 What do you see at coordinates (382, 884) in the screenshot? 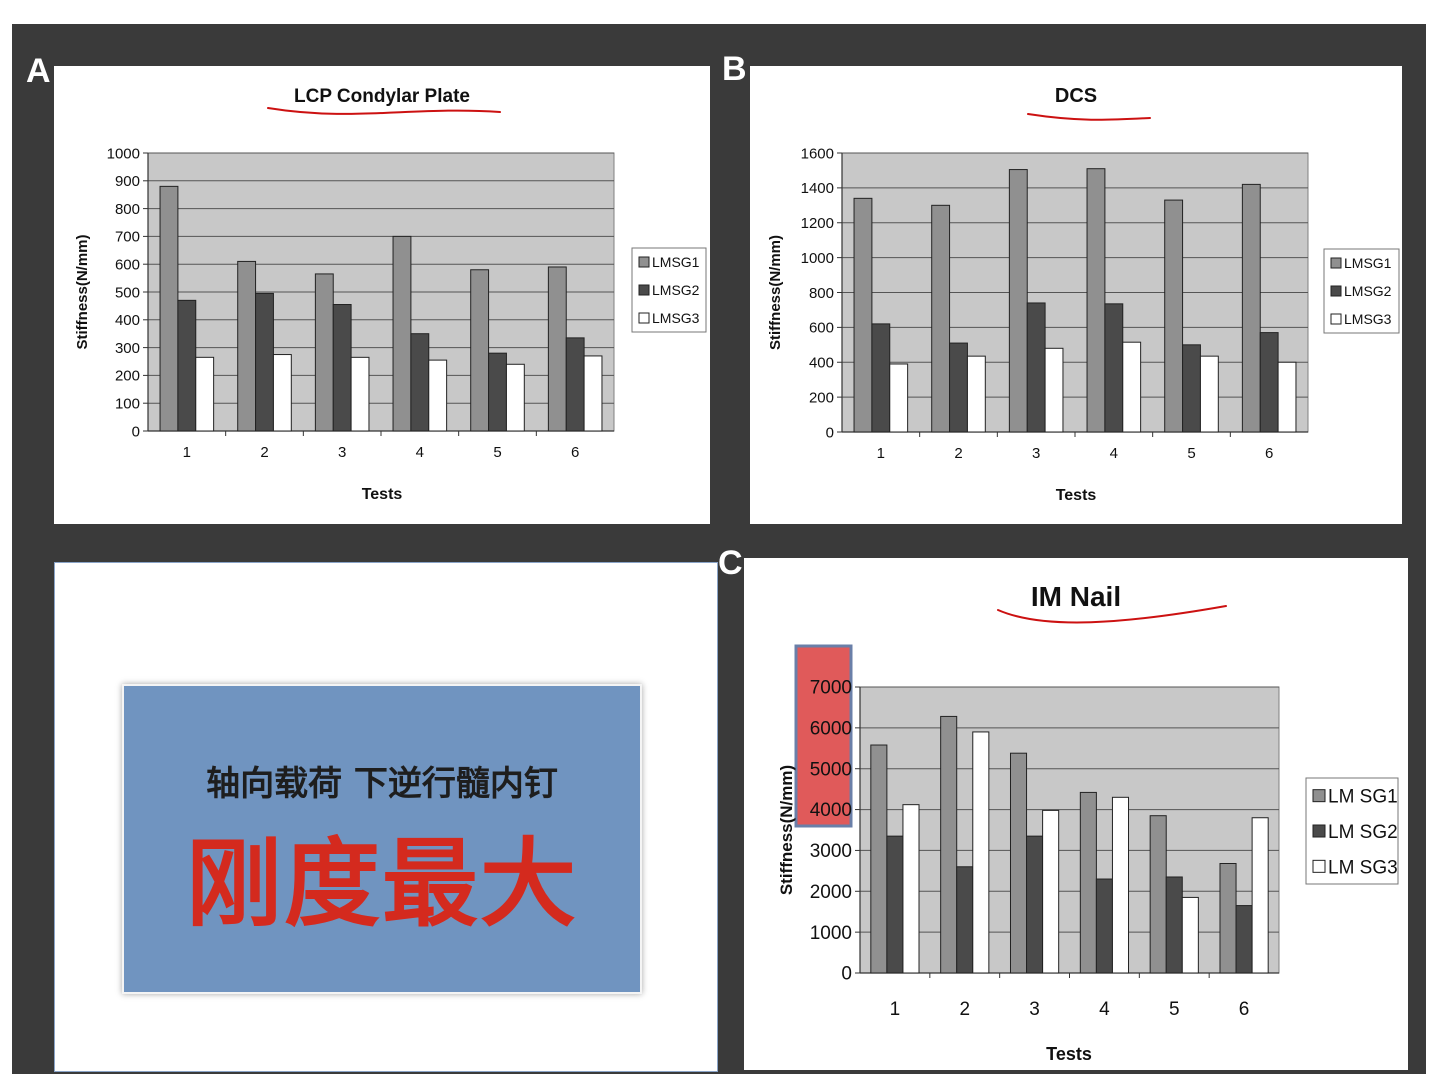
I see `callout-headline: 刚度最大` at bounding box center [382, 884].